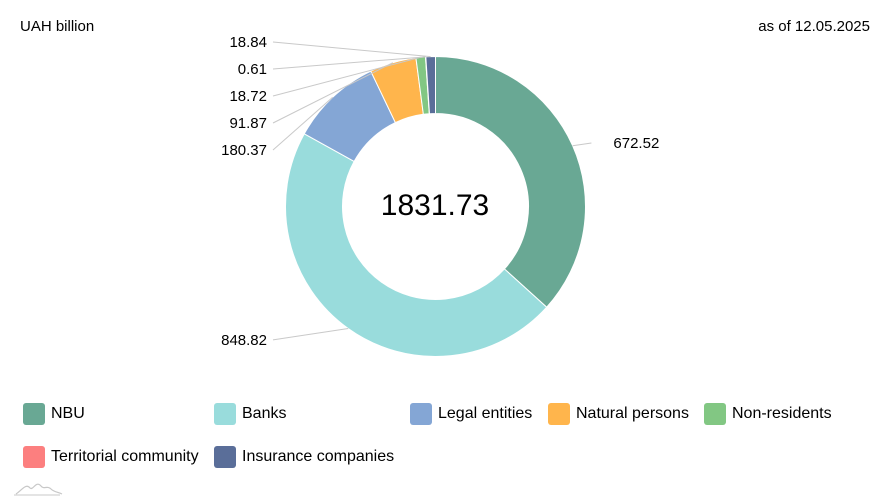 This screenshot has width=891, height=500. I want to click on legend-item-nbu: NBU, so click(54, 414).